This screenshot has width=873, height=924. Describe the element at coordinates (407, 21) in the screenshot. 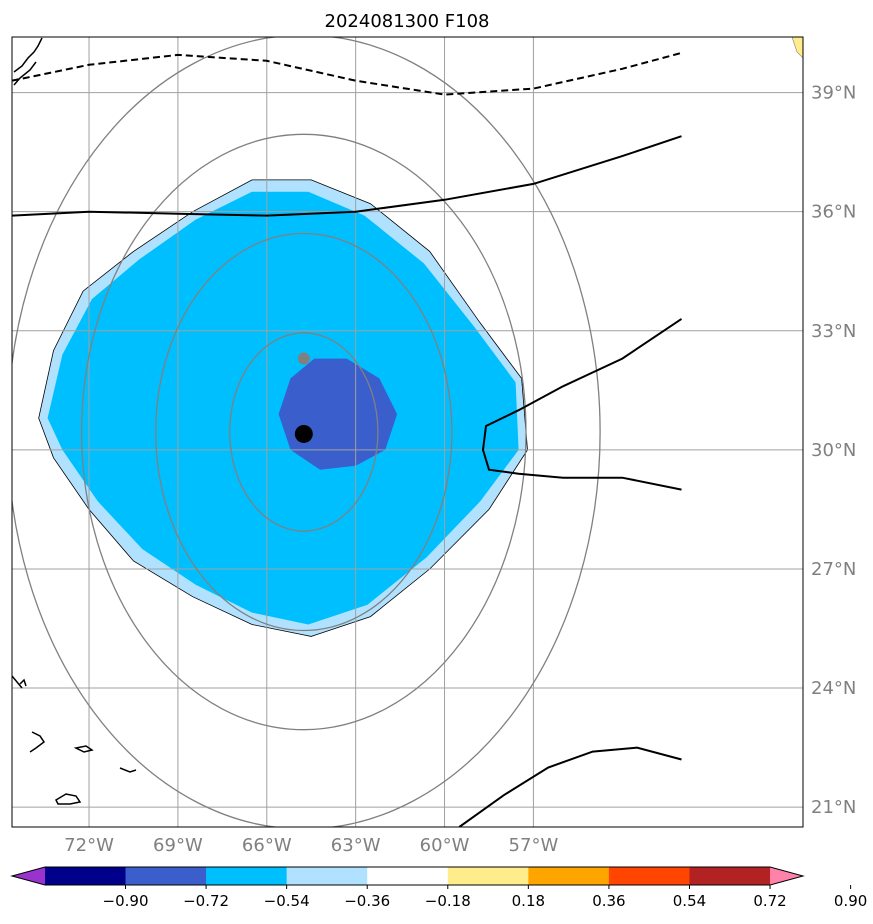

I see `chart-title: 2024081300 F108` at that location.